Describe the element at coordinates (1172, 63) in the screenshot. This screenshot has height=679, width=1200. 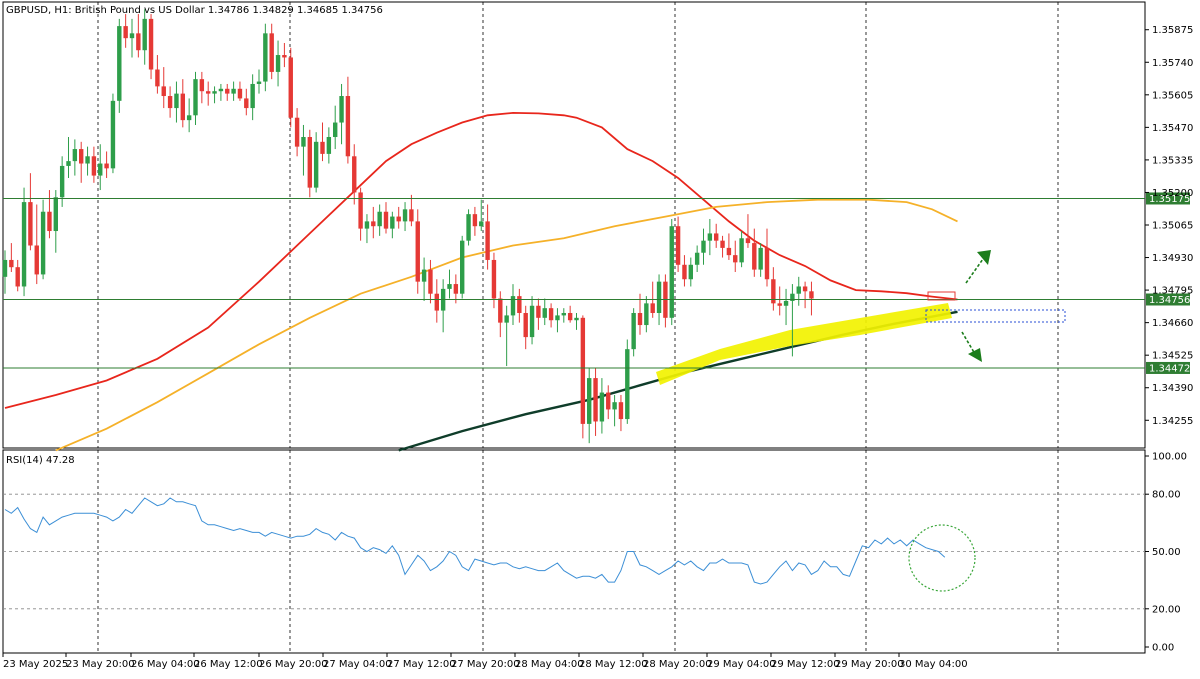
I see `price-tick-label: 1.35740` at that location.